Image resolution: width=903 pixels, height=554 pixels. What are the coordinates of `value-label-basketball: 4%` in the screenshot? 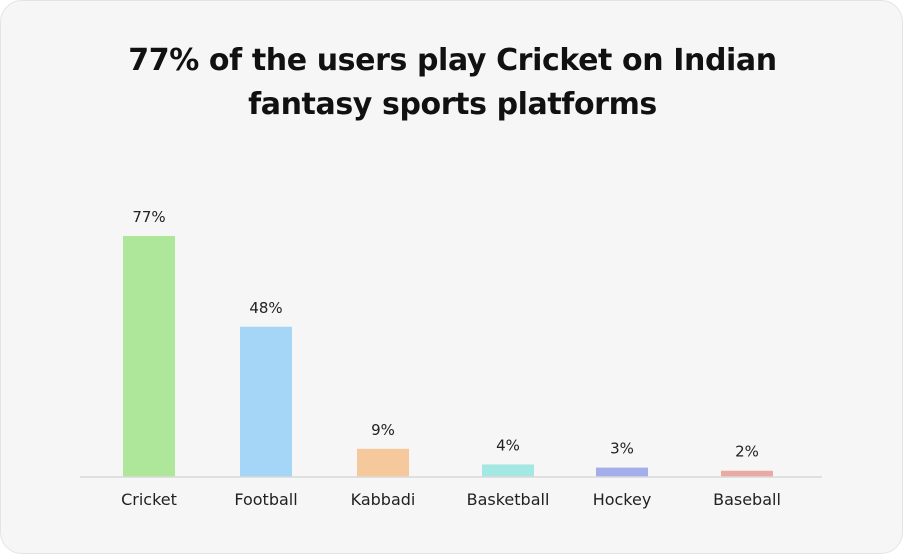 It's located at (508, 445).